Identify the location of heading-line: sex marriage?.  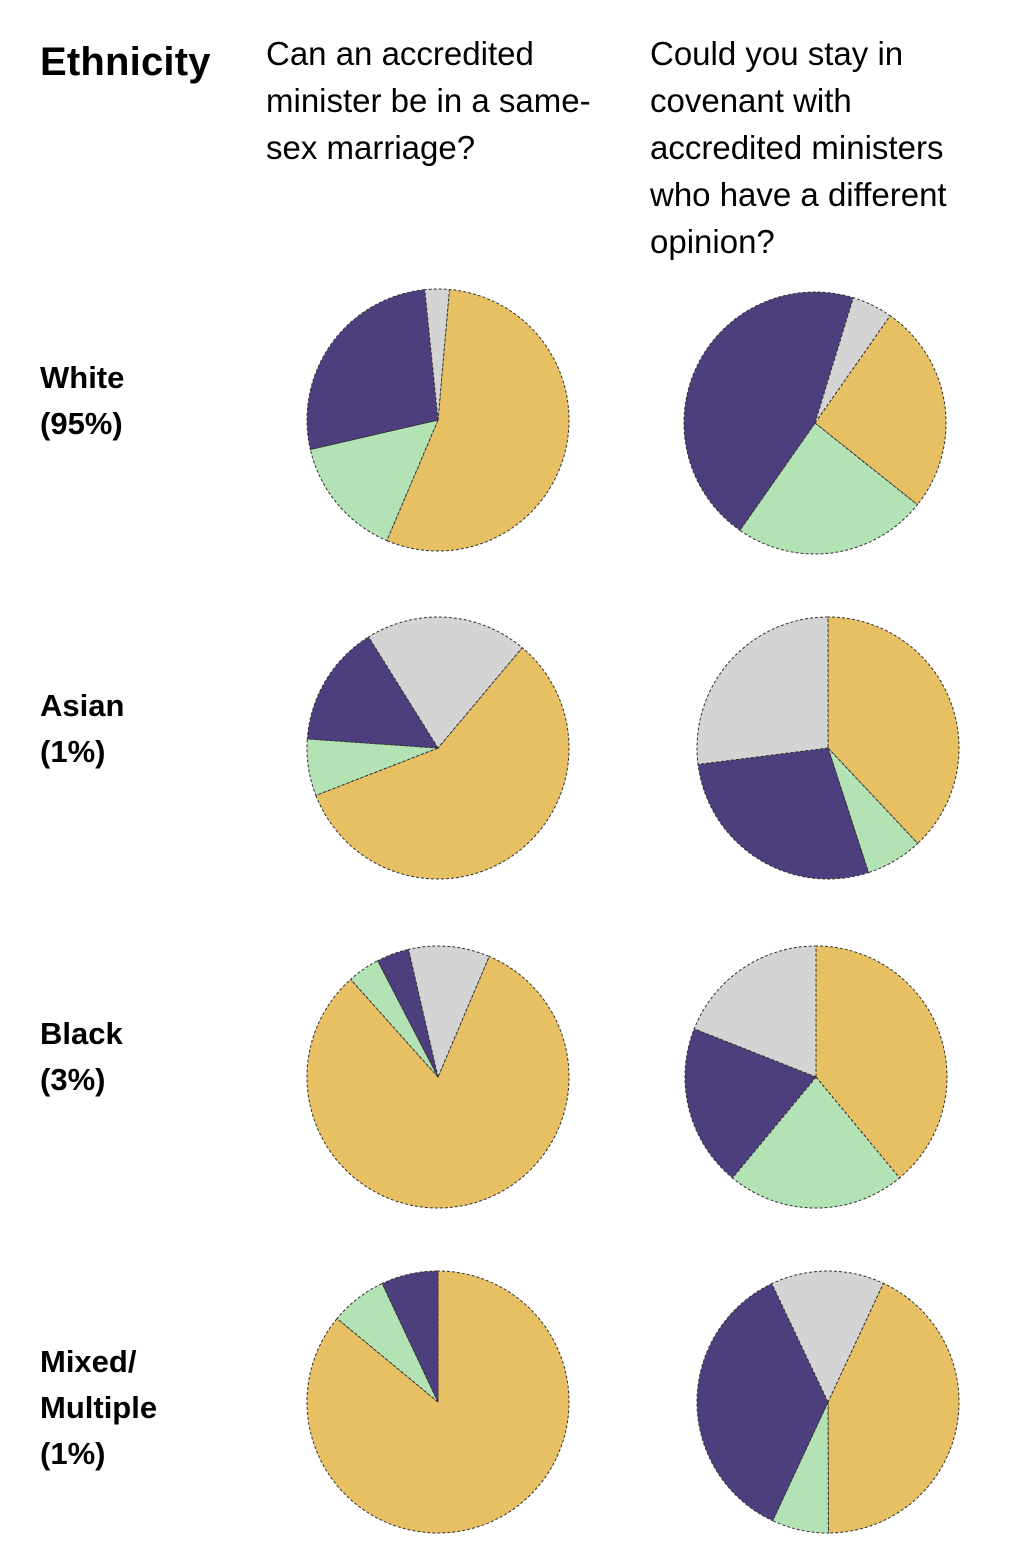
(371, 147).